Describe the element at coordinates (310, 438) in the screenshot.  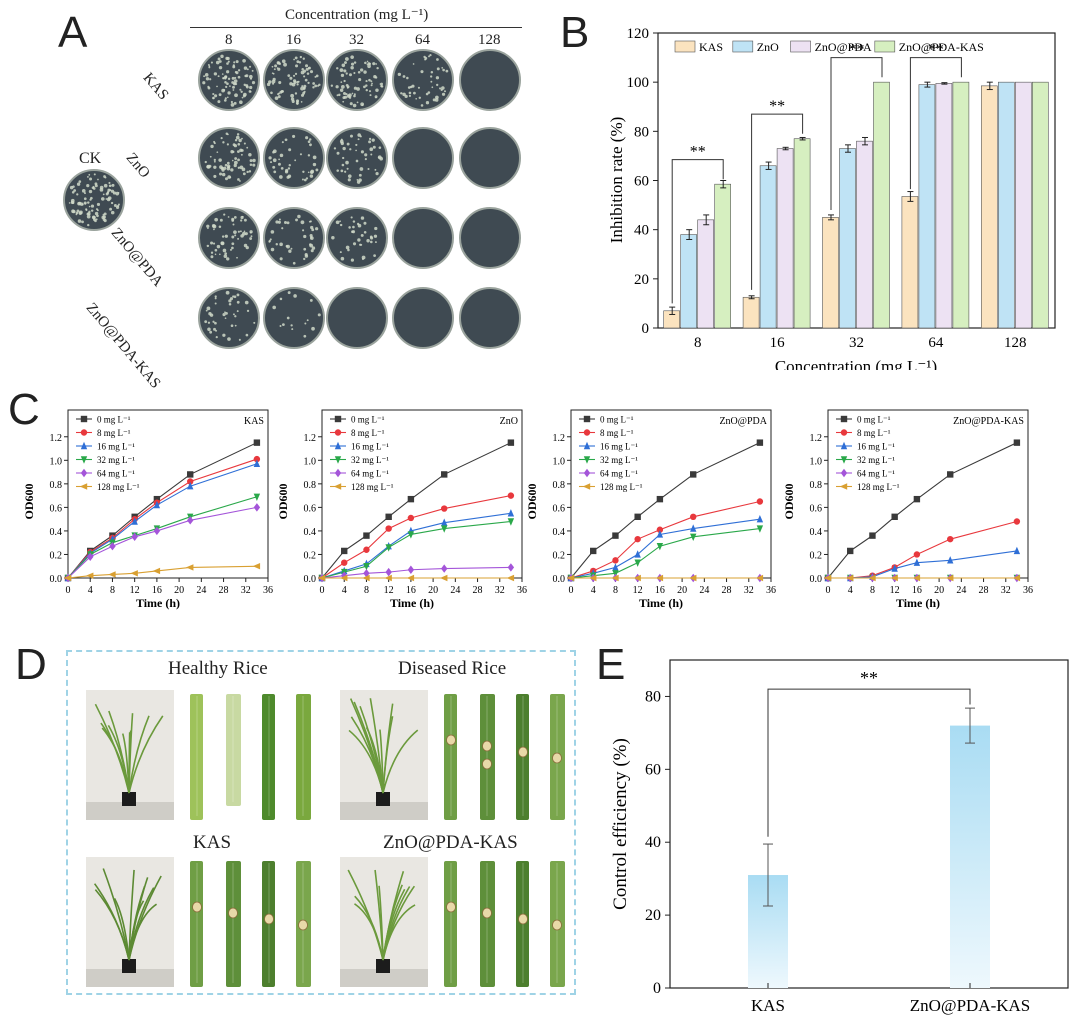
I see `y-tick-label: 1.2` at that location.